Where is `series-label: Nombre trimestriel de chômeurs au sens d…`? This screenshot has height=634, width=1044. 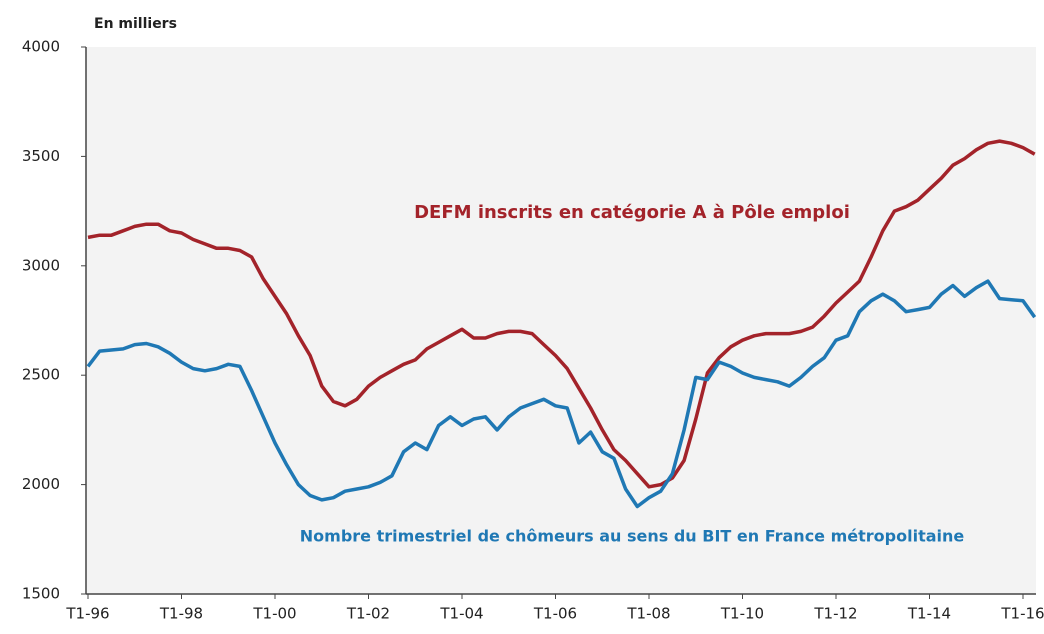
series-label: Nombre trimestriel de chômeurs au sens d… is located at coordinates (632, 536).